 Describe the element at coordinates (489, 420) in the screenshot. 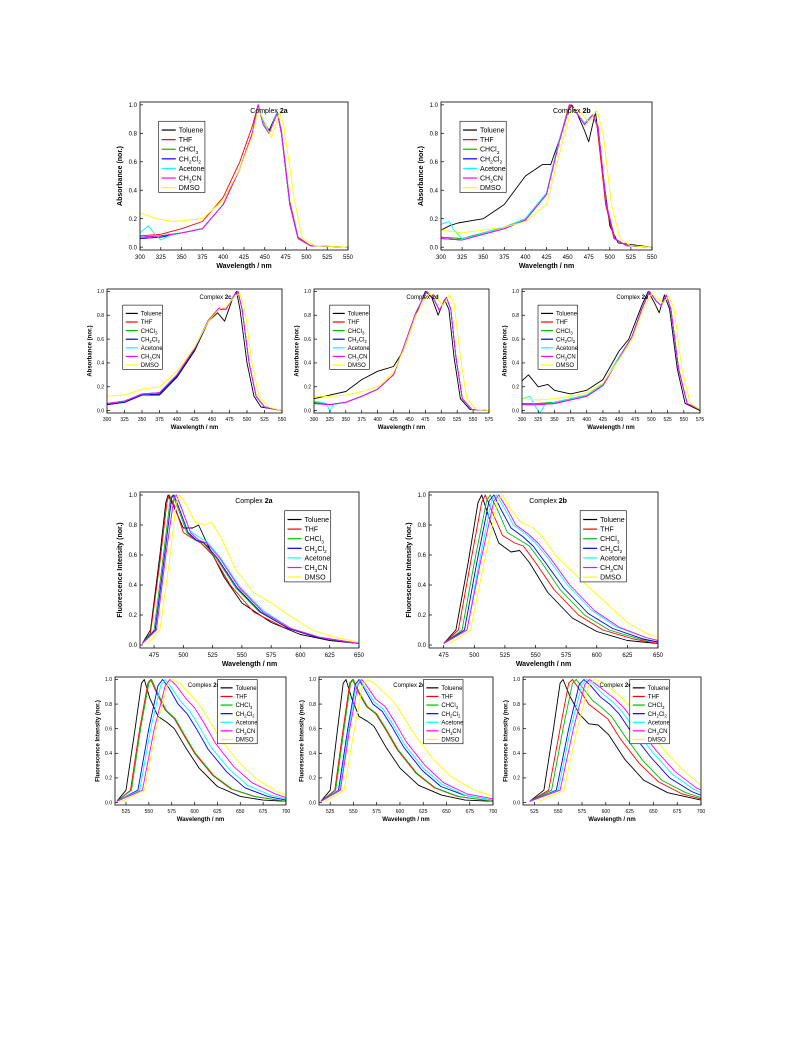

I see `x-tick-label: 575` at that location.